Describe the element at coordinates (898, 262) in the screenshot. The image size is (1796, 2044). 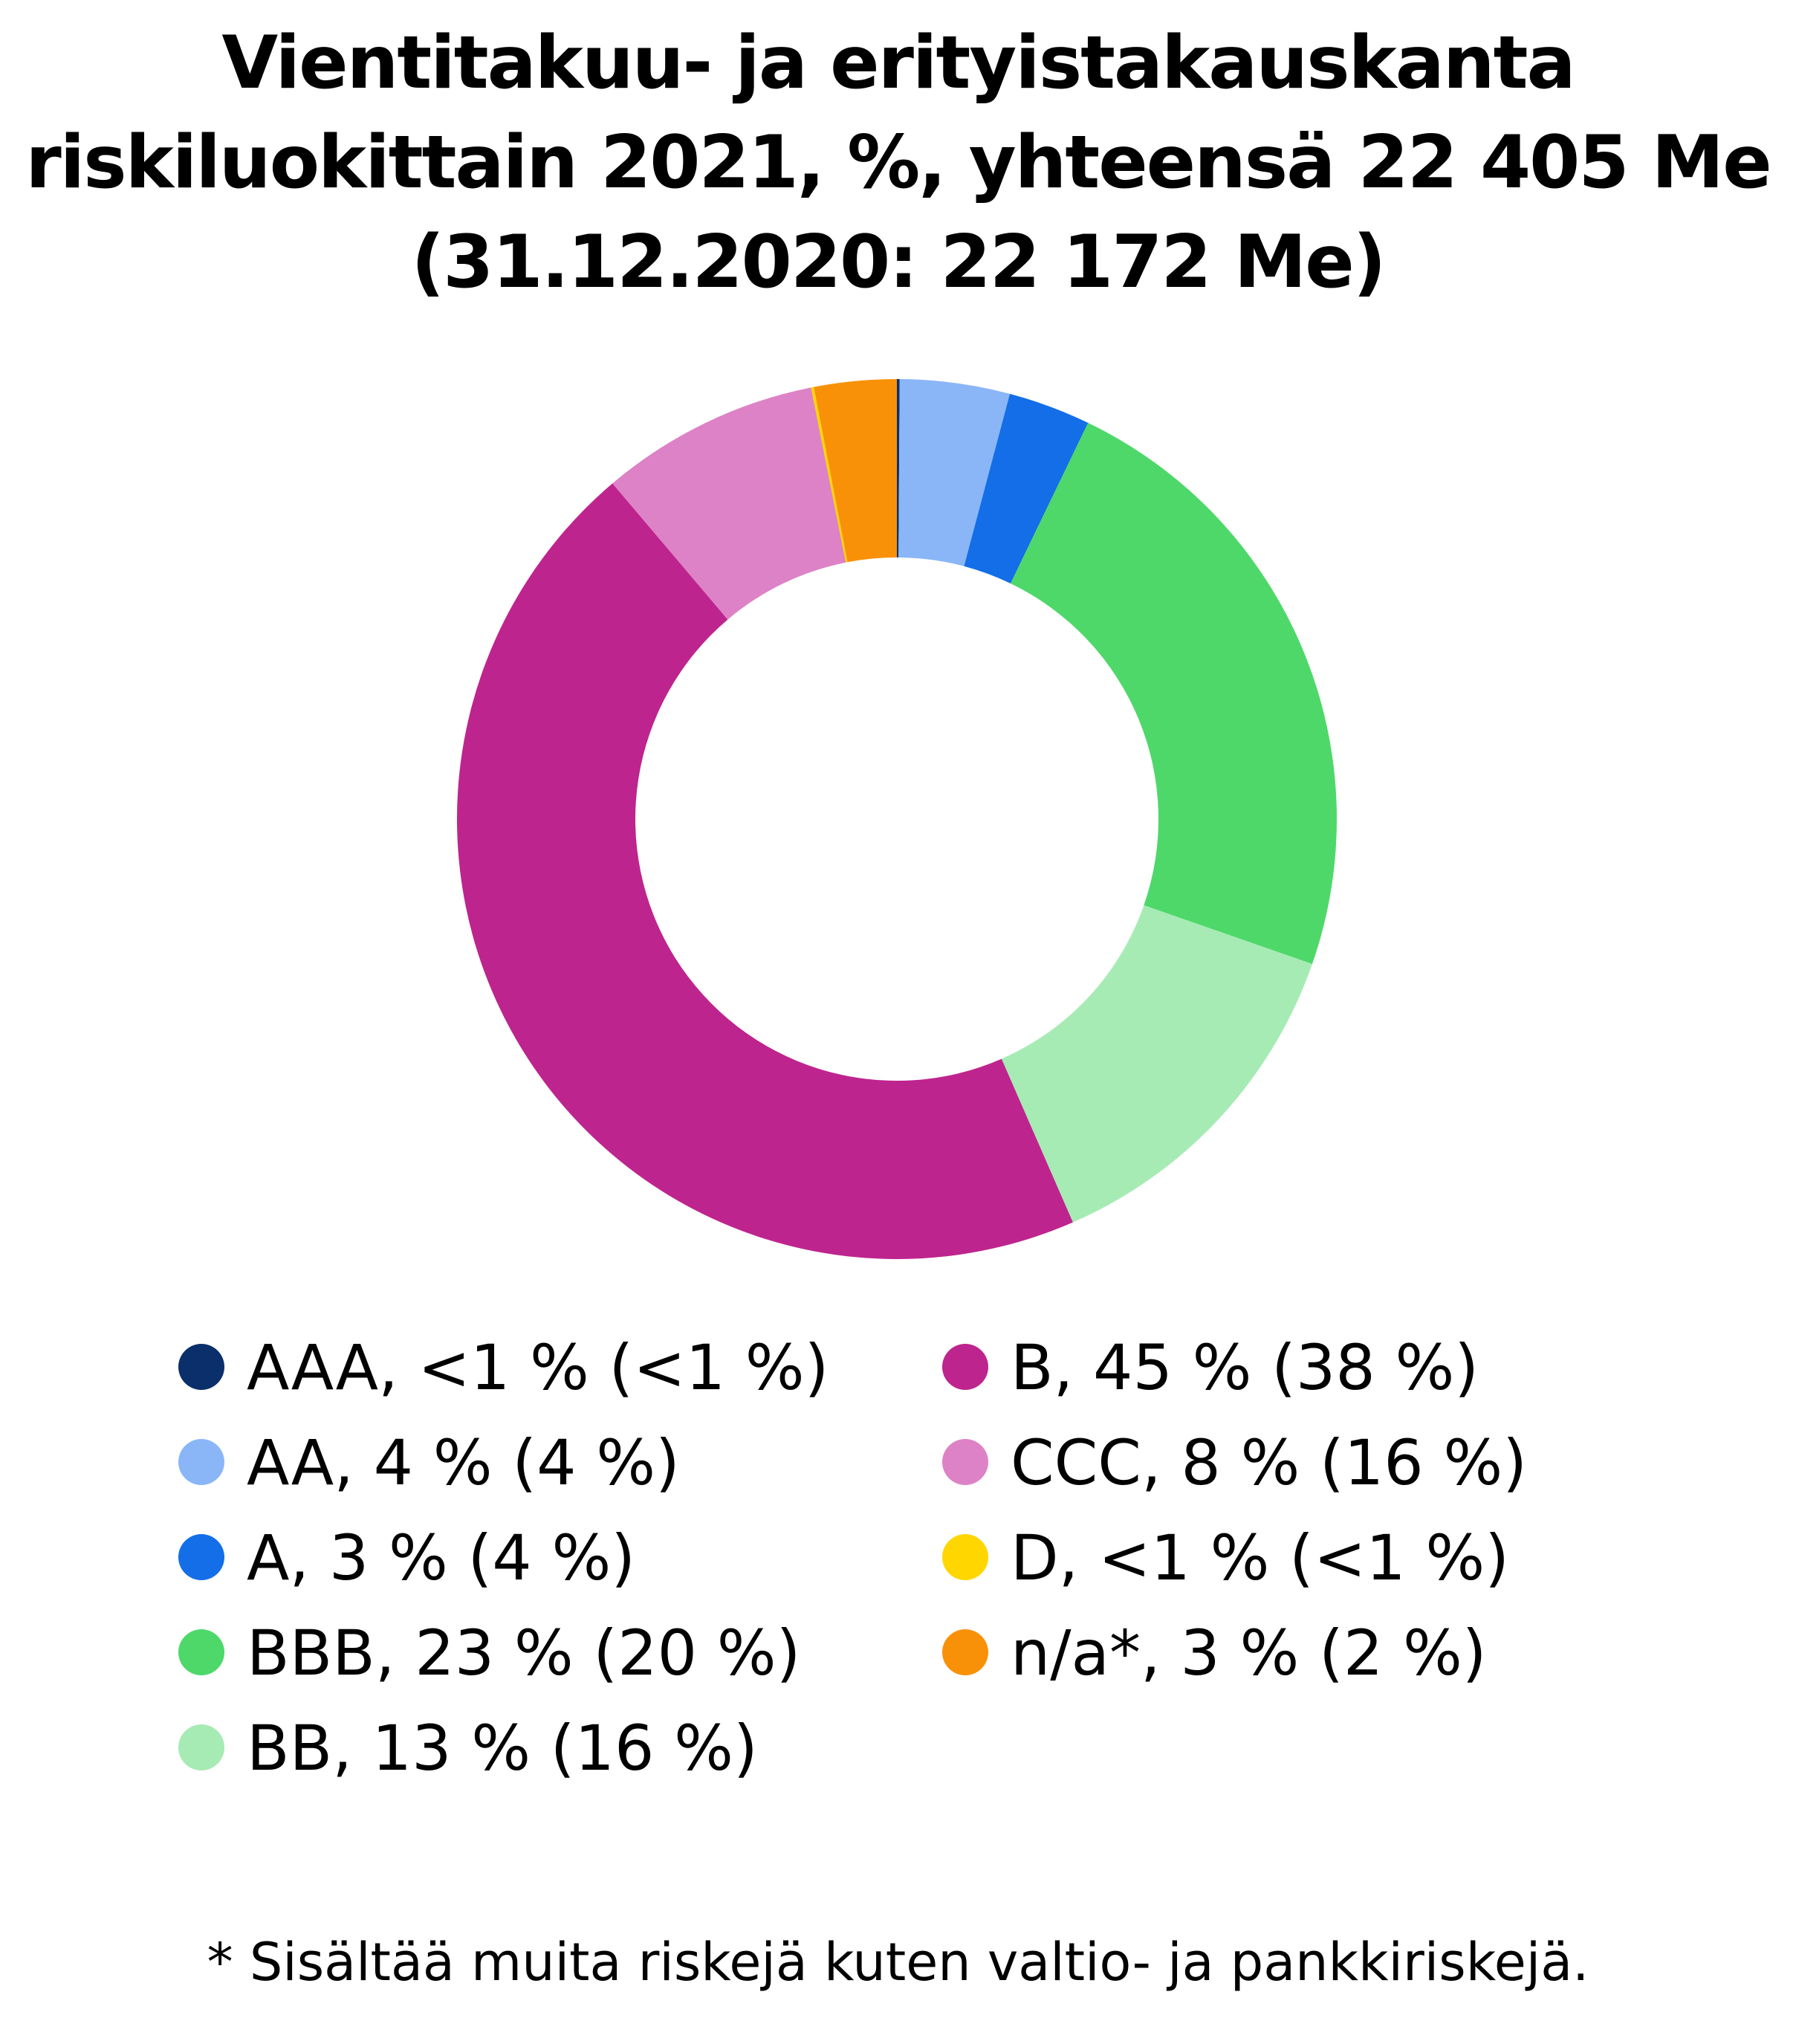
I see `chart-title-line-3: (31.12.2020: 22 172 Me)` at that location.